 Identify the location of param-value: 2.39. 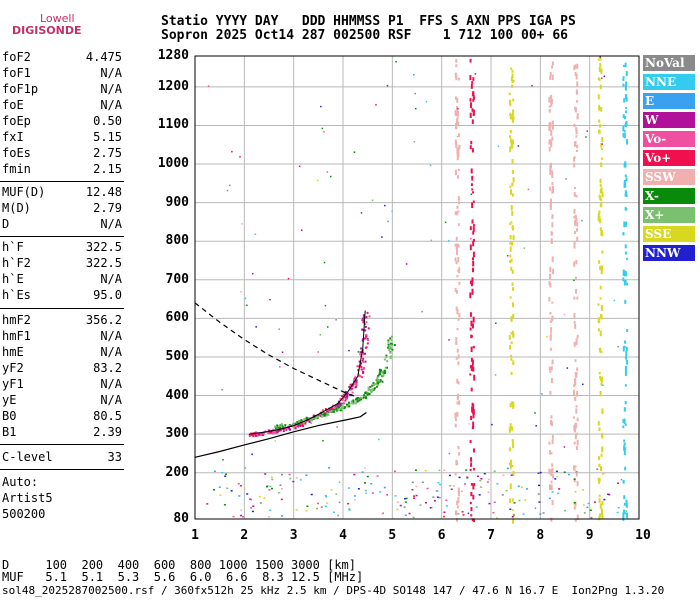
(107, 432).